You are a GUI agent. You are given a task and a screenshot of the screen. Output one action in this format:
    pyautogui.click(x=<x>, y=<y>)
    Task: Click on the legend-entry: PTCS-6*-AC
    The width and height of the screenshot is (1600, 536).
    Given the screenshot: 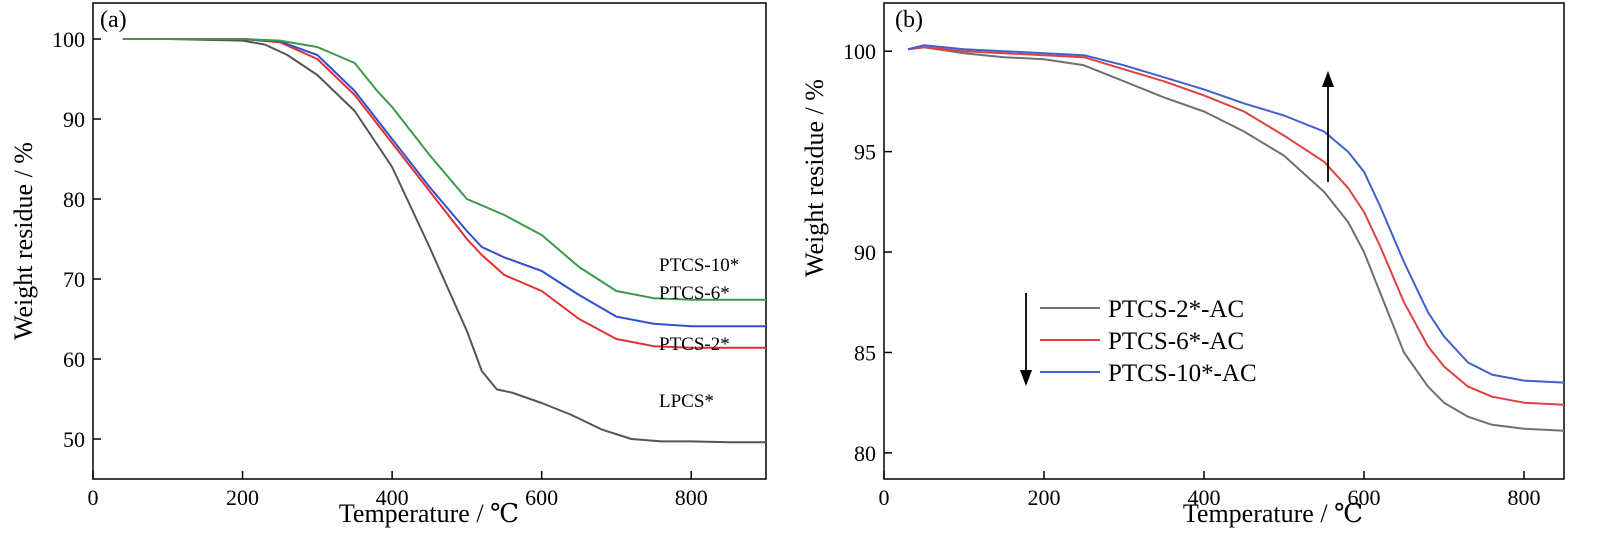 What is the action you would take?
    pyautogui.click(x=1176, y=341)
    